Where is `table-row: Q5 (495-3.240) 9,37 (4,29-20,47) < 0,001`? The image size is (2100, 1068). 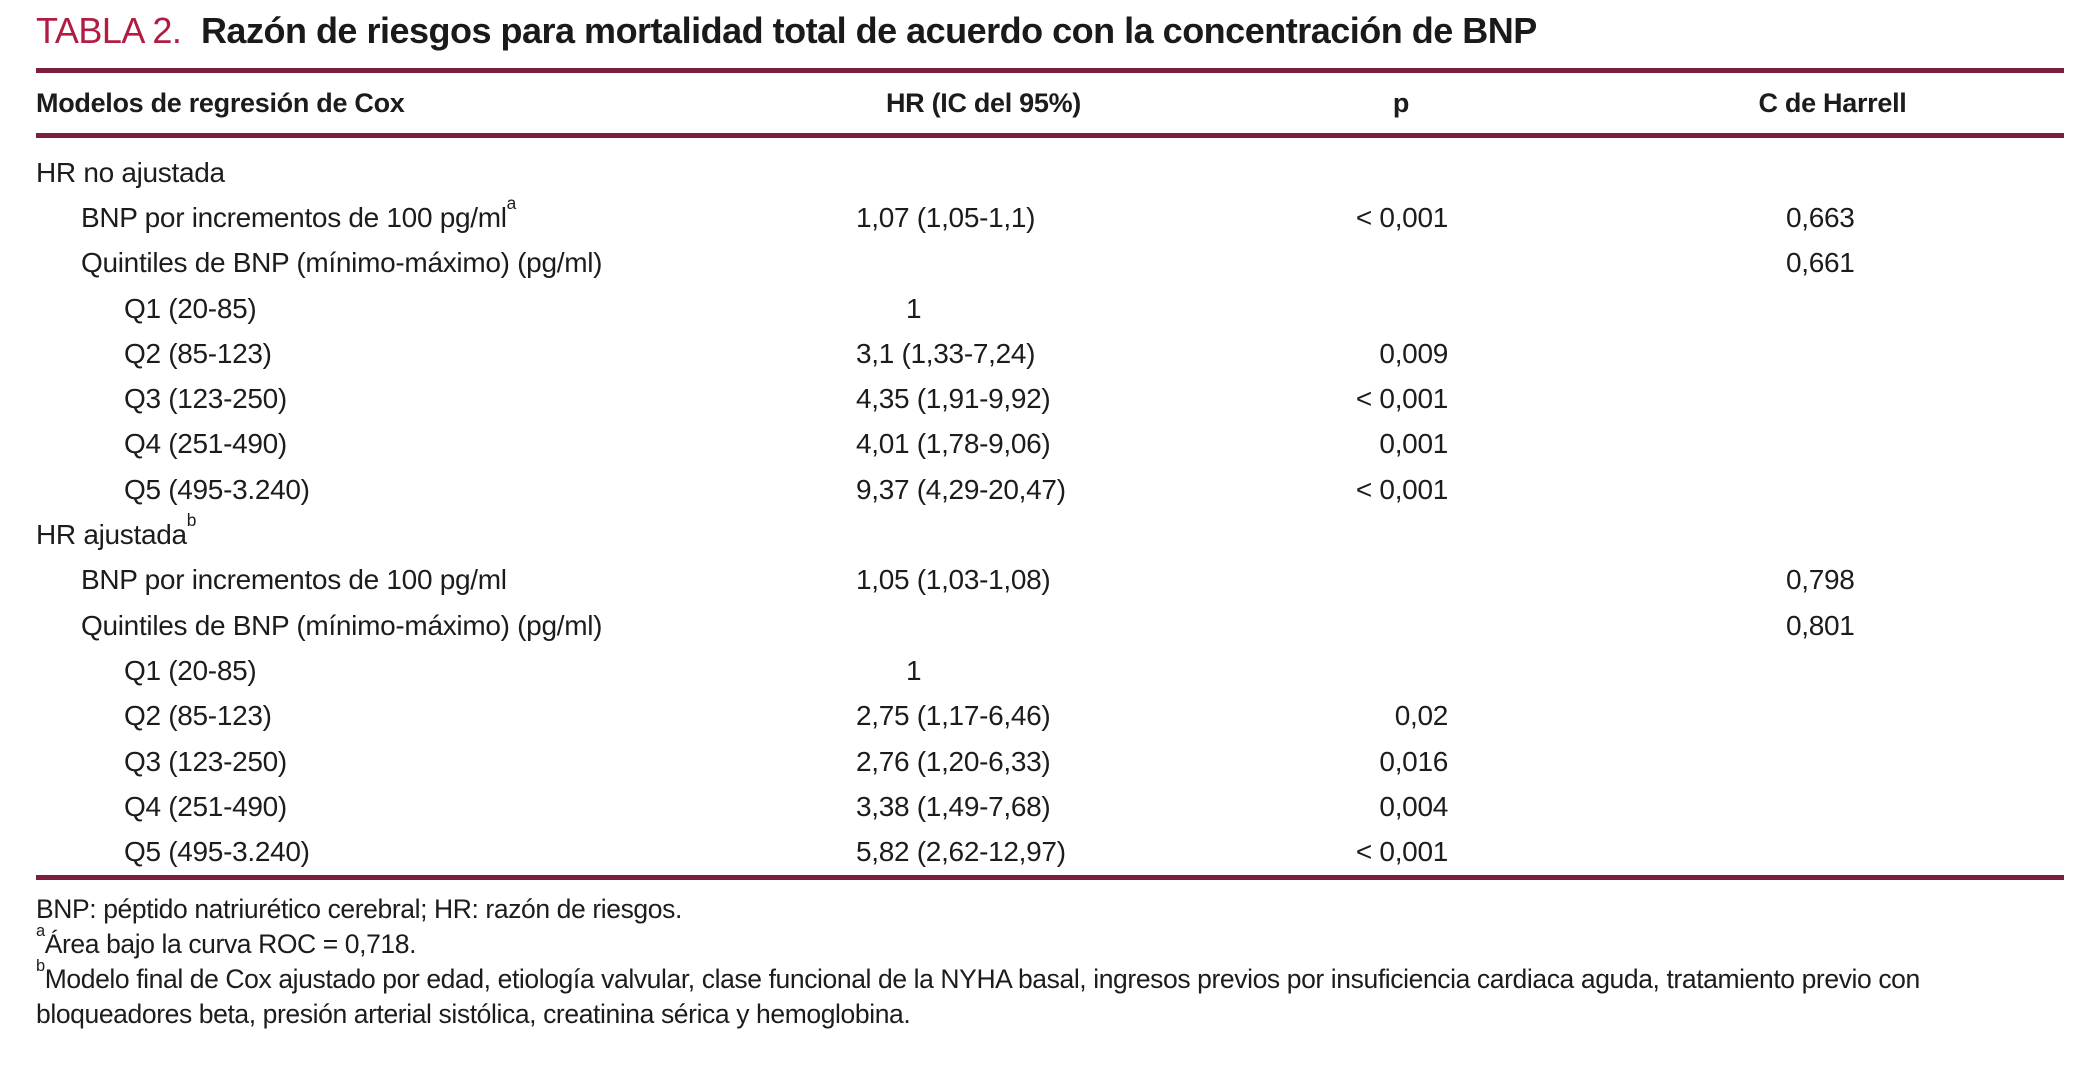
table-row: Q5 (495-3.240) 9,37 (4,29-20,47) < 0,001 is located at coordinates (1050, 489).